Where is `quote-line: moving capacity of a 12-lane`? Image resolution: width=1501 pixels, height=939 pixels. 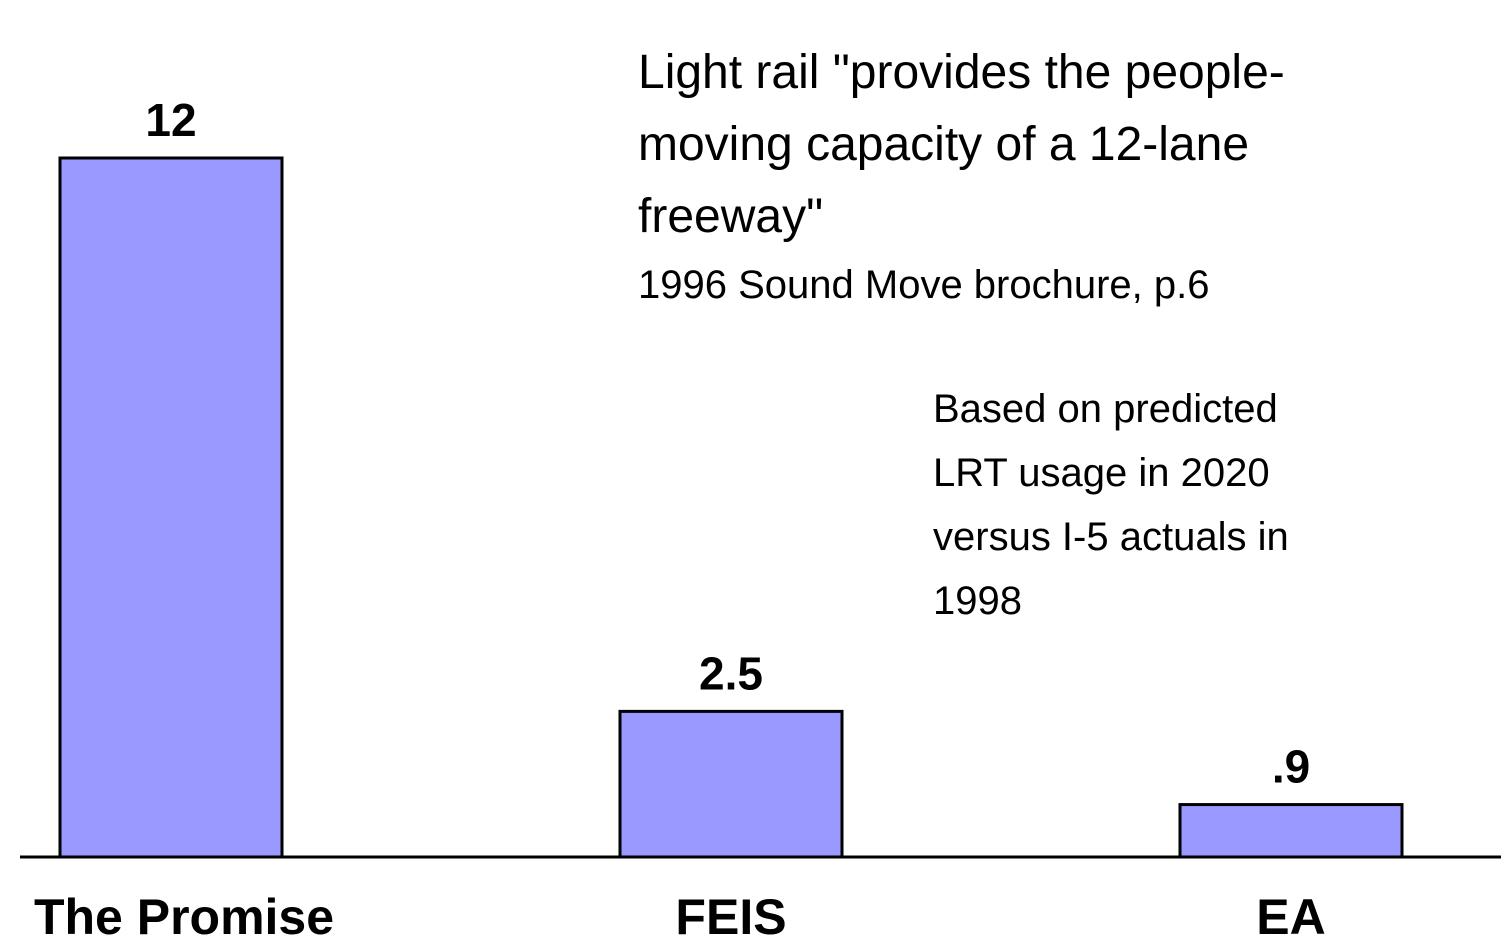
quote-line: moving capacity of a 12-lane is located at coordinates (943, 144).